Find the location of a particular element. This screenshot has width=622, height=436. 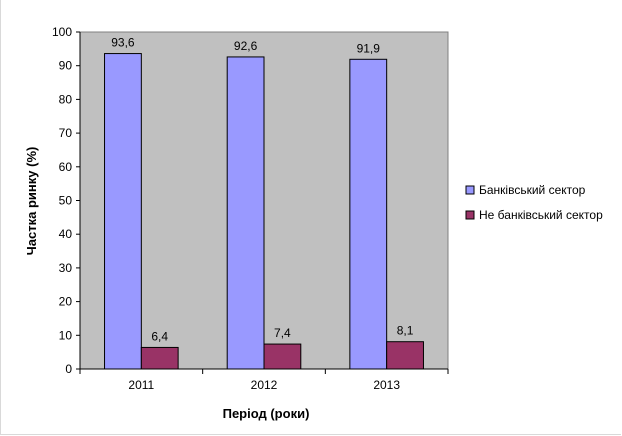

bar-banking-2011 is located at coordinates (123, 211).